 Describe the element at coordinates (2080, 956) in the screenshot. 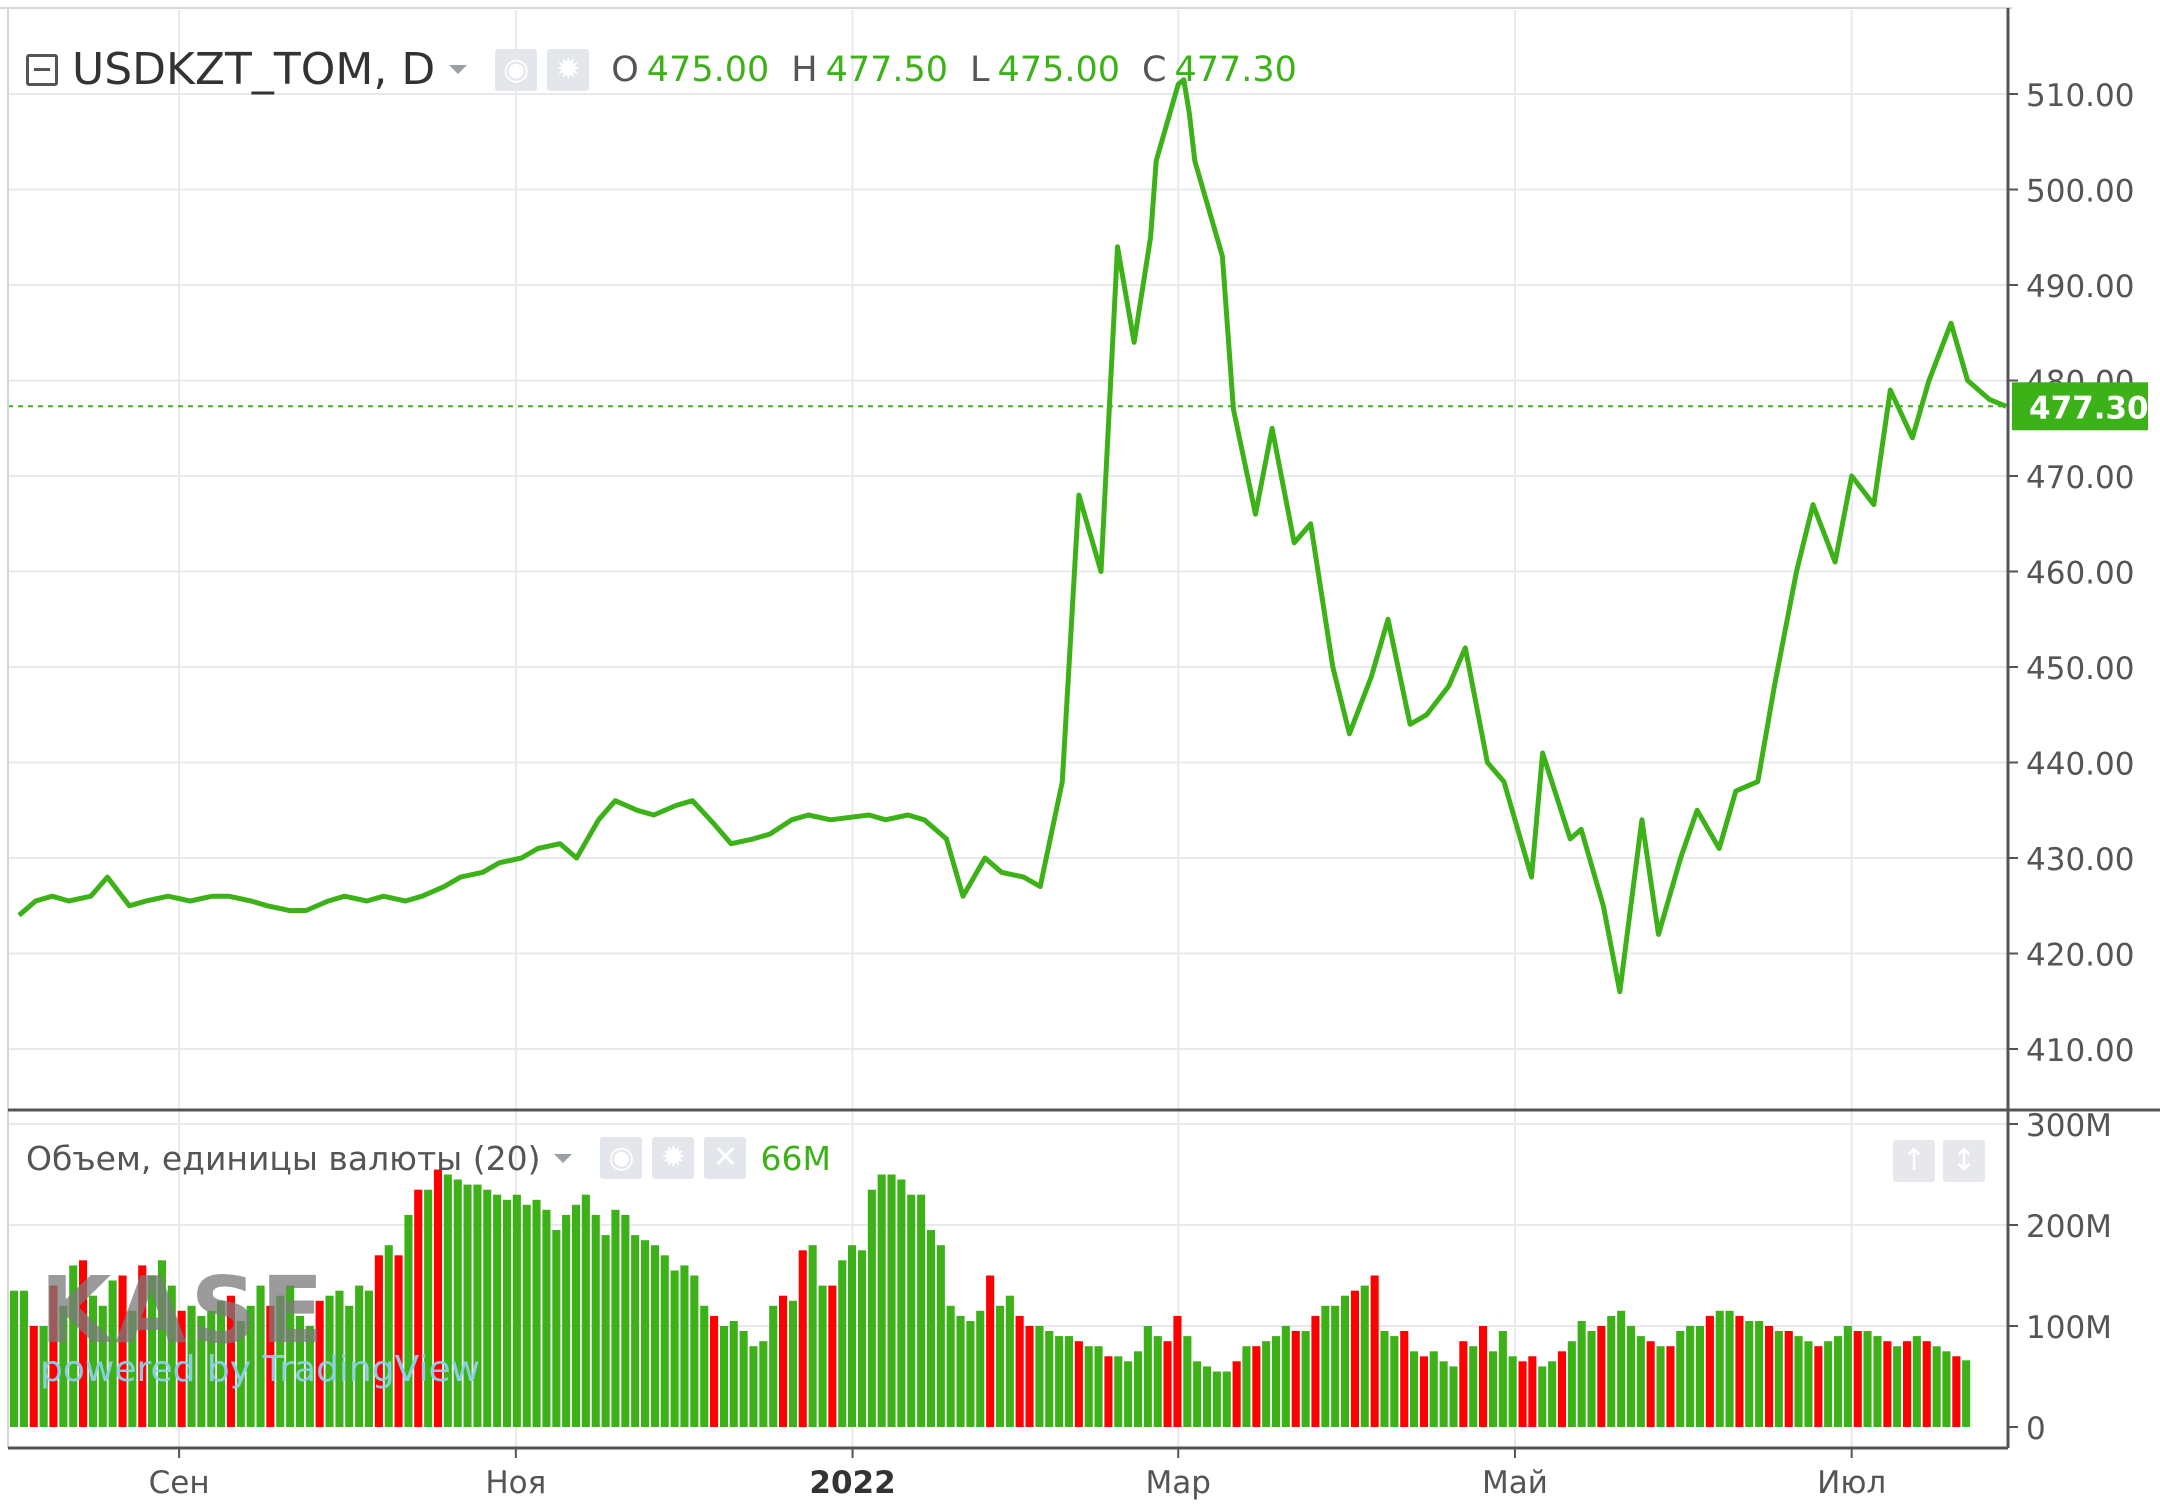

I see `price-tick-label: 420.00` at that location.